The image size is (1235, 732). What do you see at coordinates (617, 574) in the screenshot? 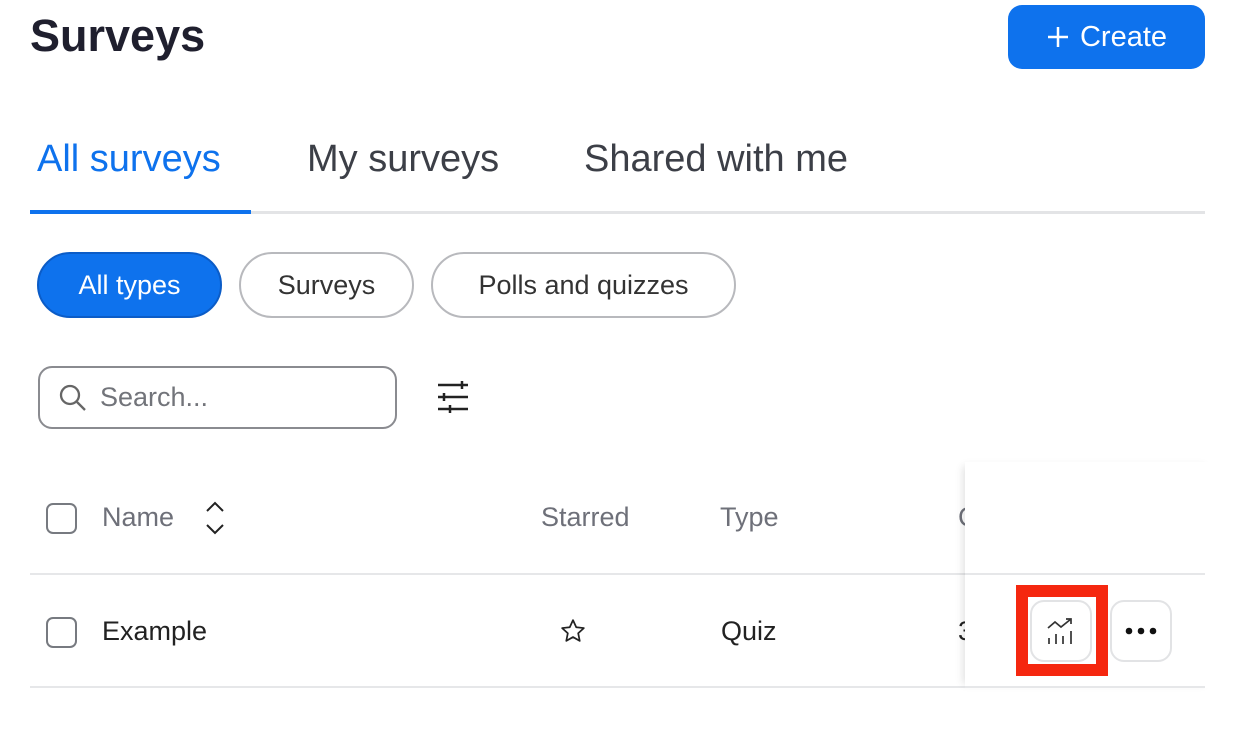
I see `header-divider` at bounding box center [617, 574].